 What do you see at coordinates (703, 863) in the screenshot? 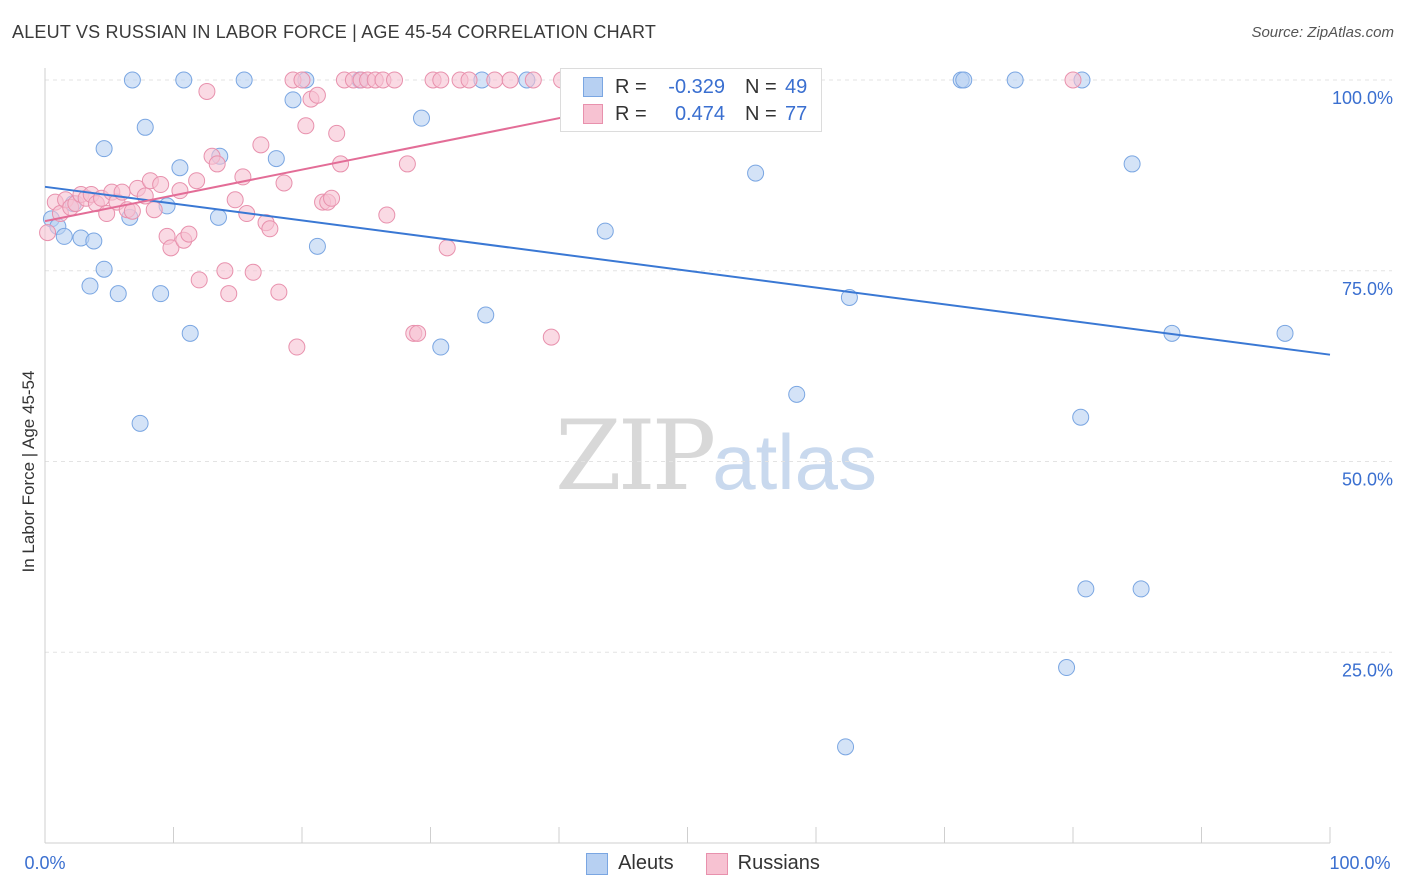
I see `chart-legend: Aleuts Russians` at bounding box center [703, 863].